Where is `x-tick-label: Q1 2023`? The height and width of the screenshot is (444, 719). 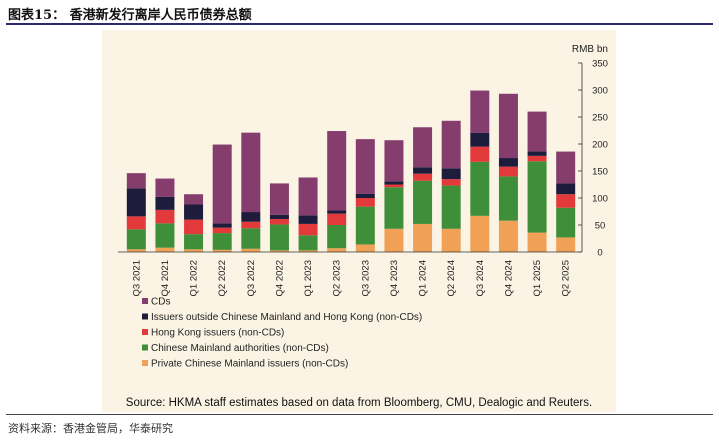 x-tick-label: Q1 2023 is located at coordinates (308, 278).